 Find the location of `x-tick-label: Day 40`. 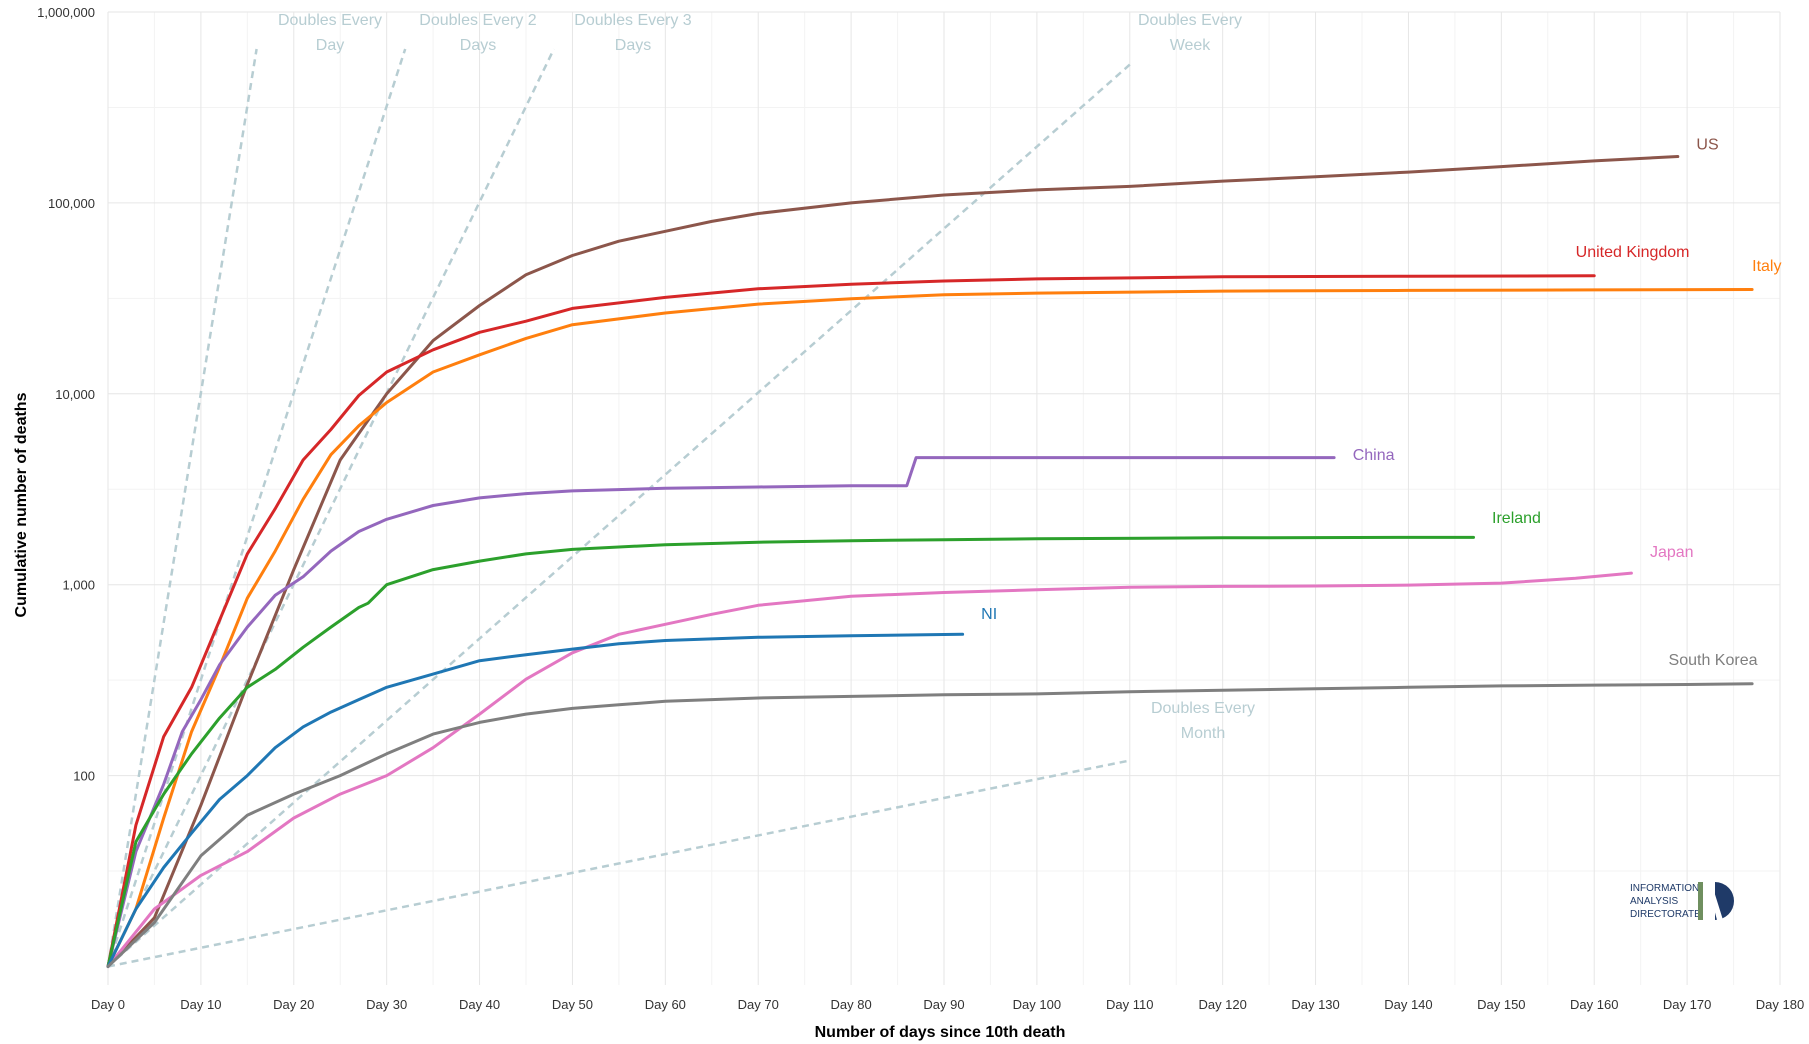

x-tick-label: Day 40 is located at coordinates (479, 1004).